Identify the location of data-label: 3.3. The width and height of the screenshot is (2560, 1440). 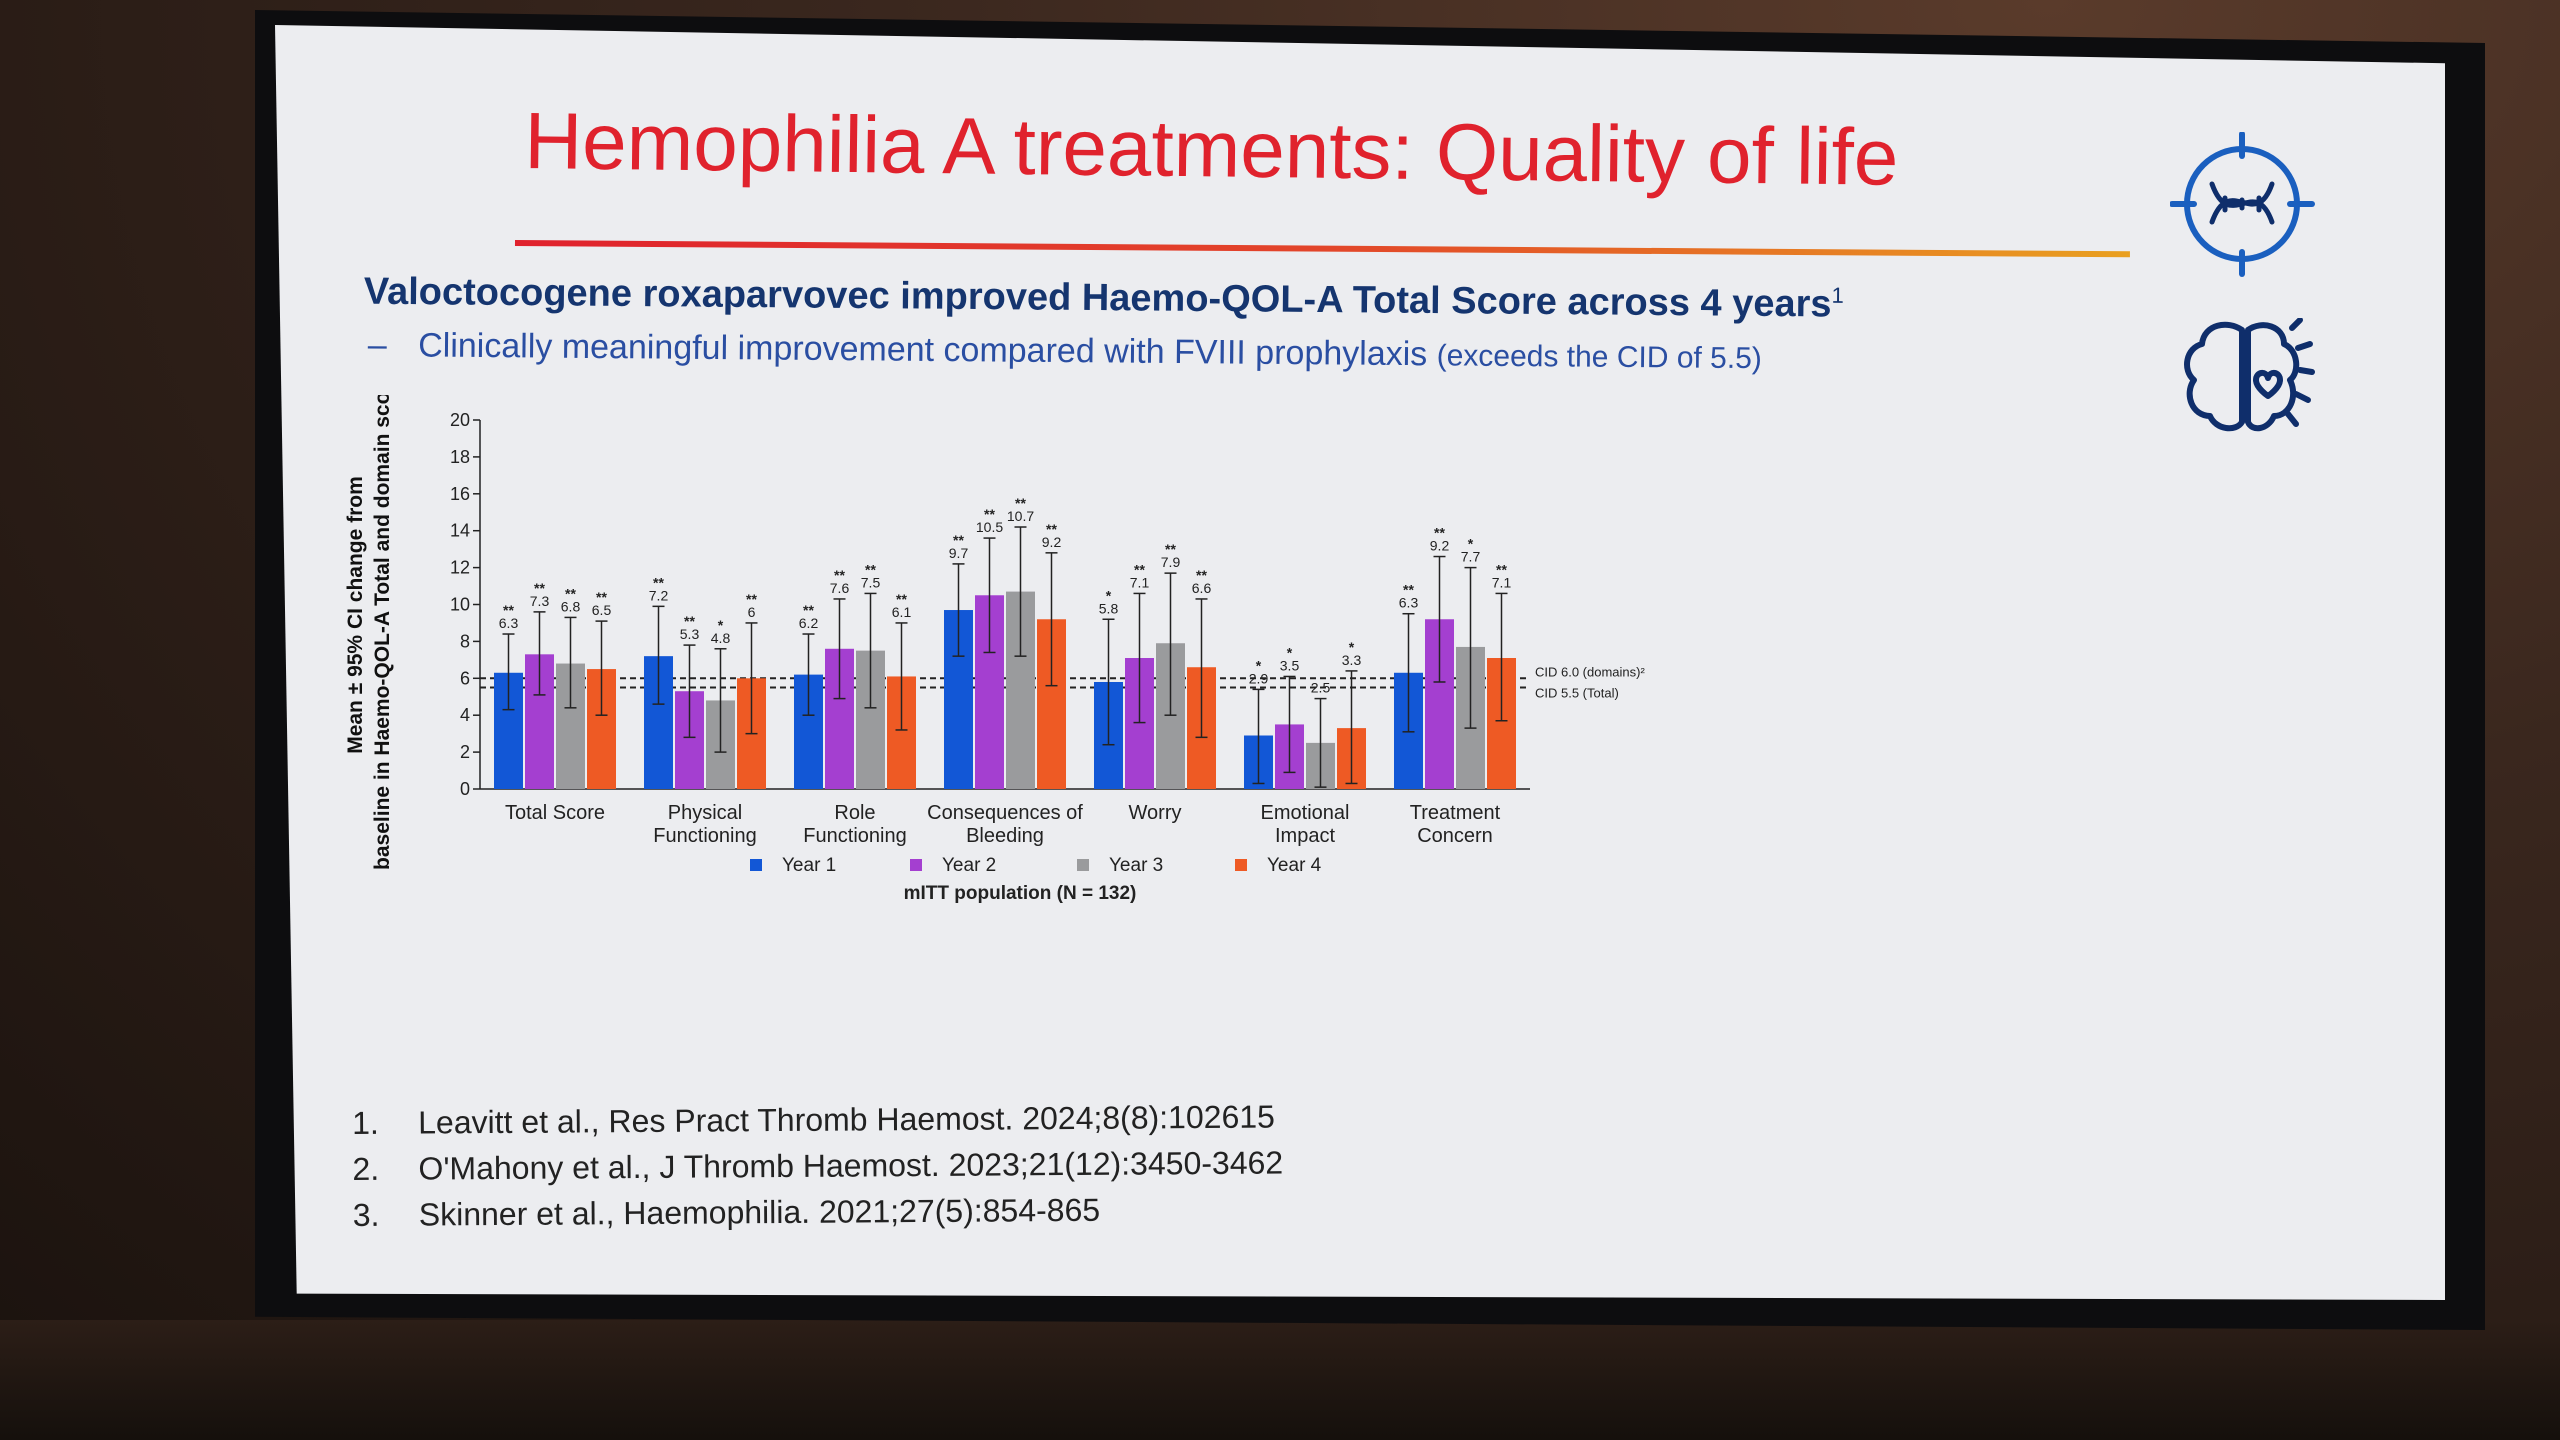
(1352, 660).